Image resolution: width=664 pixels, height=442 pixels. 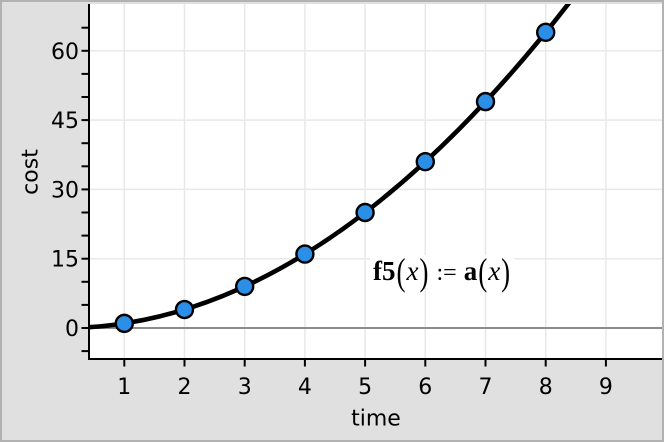 I want to click on x-tick-label: 9, so click(x=606, y=387).